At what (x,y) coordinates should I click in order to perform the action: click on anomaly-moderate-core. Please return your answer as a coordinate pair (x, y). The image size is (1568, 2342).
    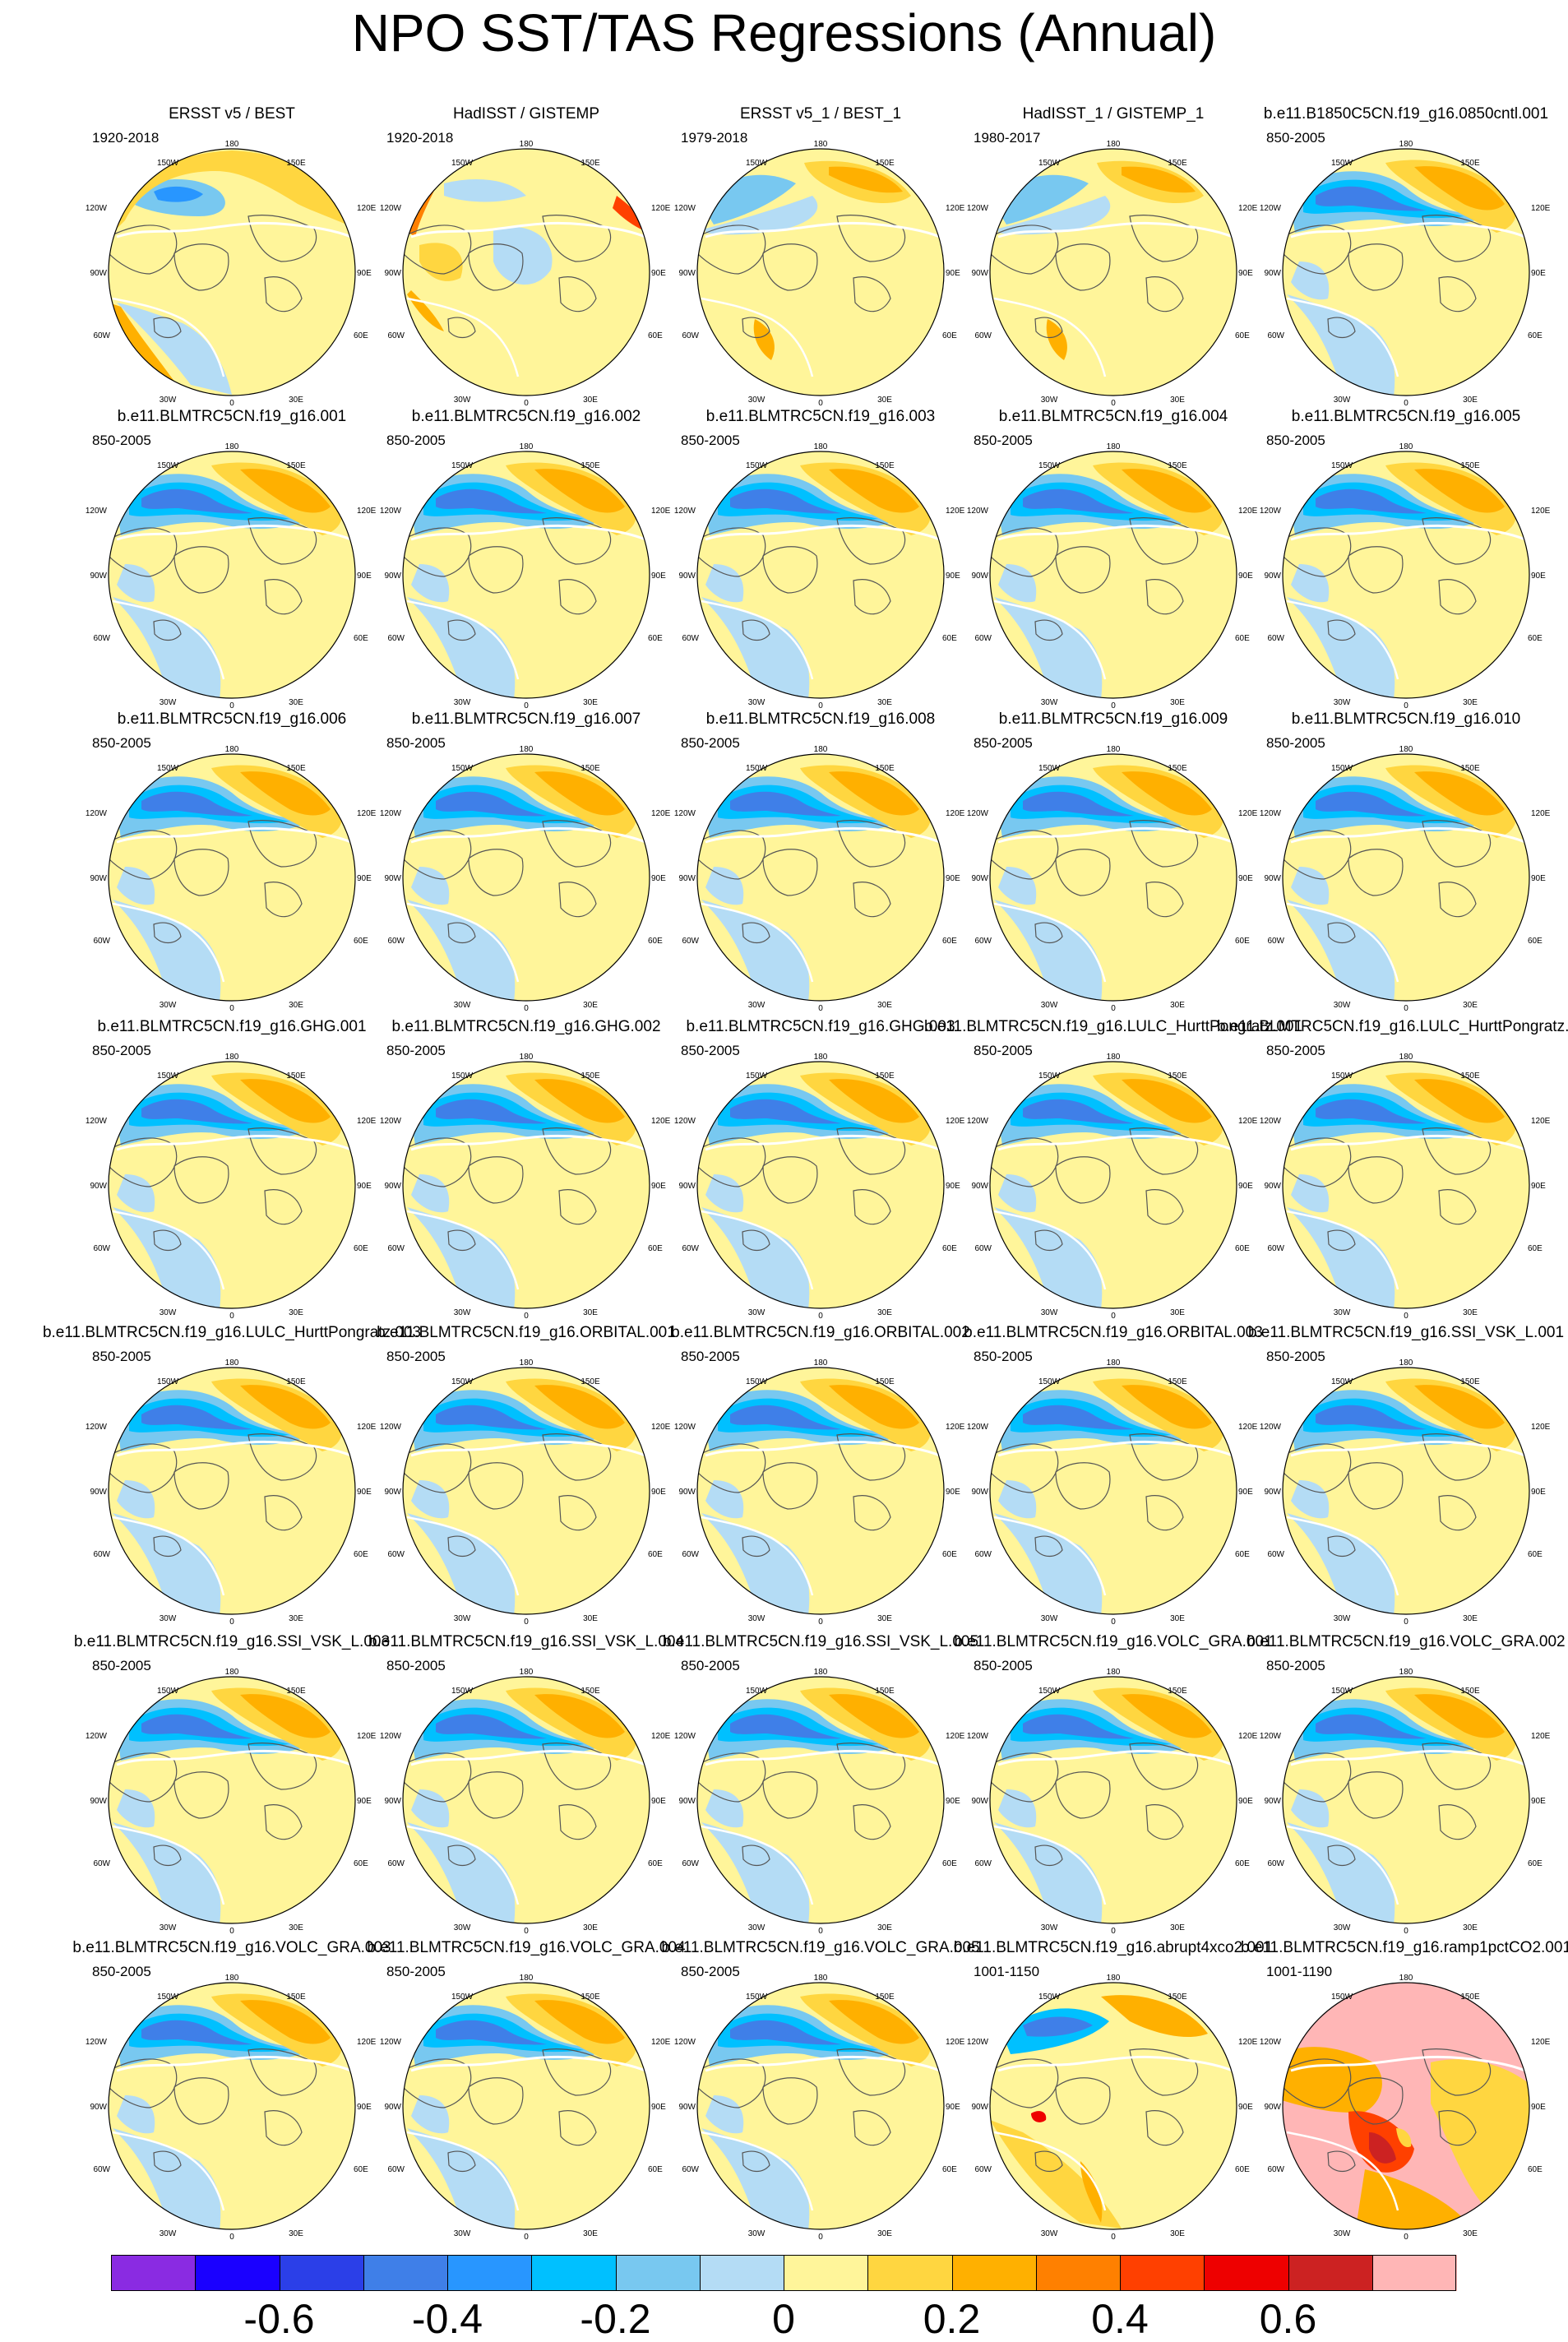
    Looking at the image, I should click on (1404, 2138).